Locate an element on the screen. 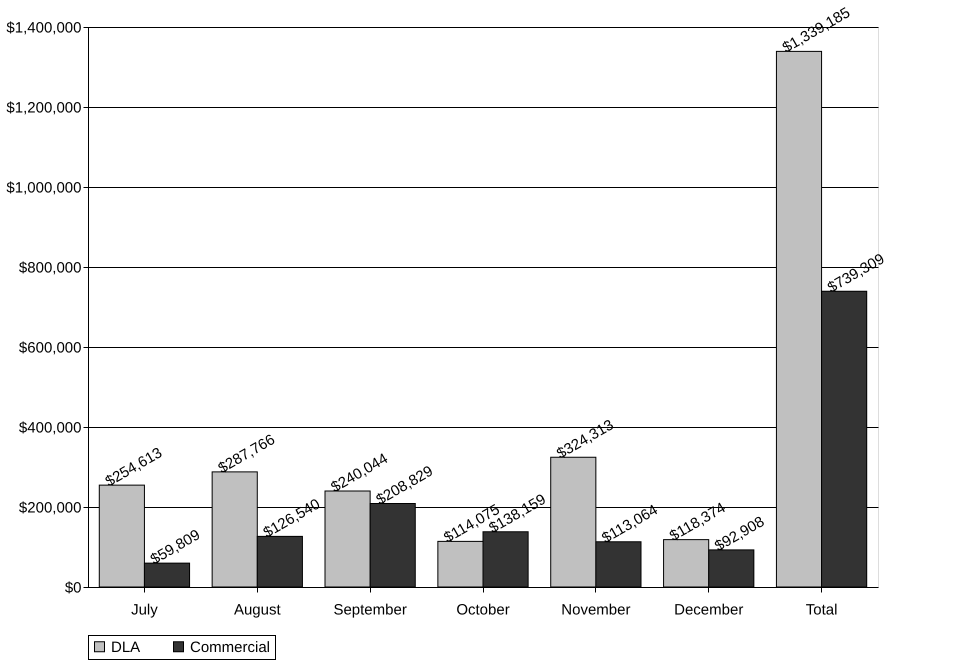 Image resolution: width=959 pixels, height=667 pixels. y-tick-label: $800,000 is located at coordinates (50, 268).